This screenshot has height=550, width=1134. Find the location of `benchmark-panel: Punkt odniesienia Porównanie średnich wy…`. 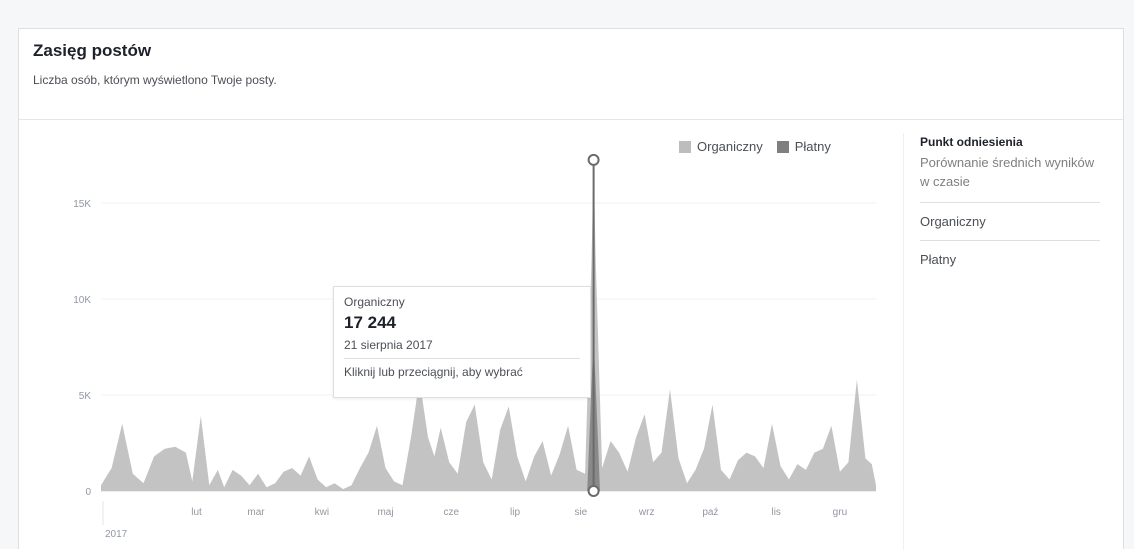

benchmark-panel: Punkt odniesienia Porównanie średnich wy… is located at coordinates (1008, 341).